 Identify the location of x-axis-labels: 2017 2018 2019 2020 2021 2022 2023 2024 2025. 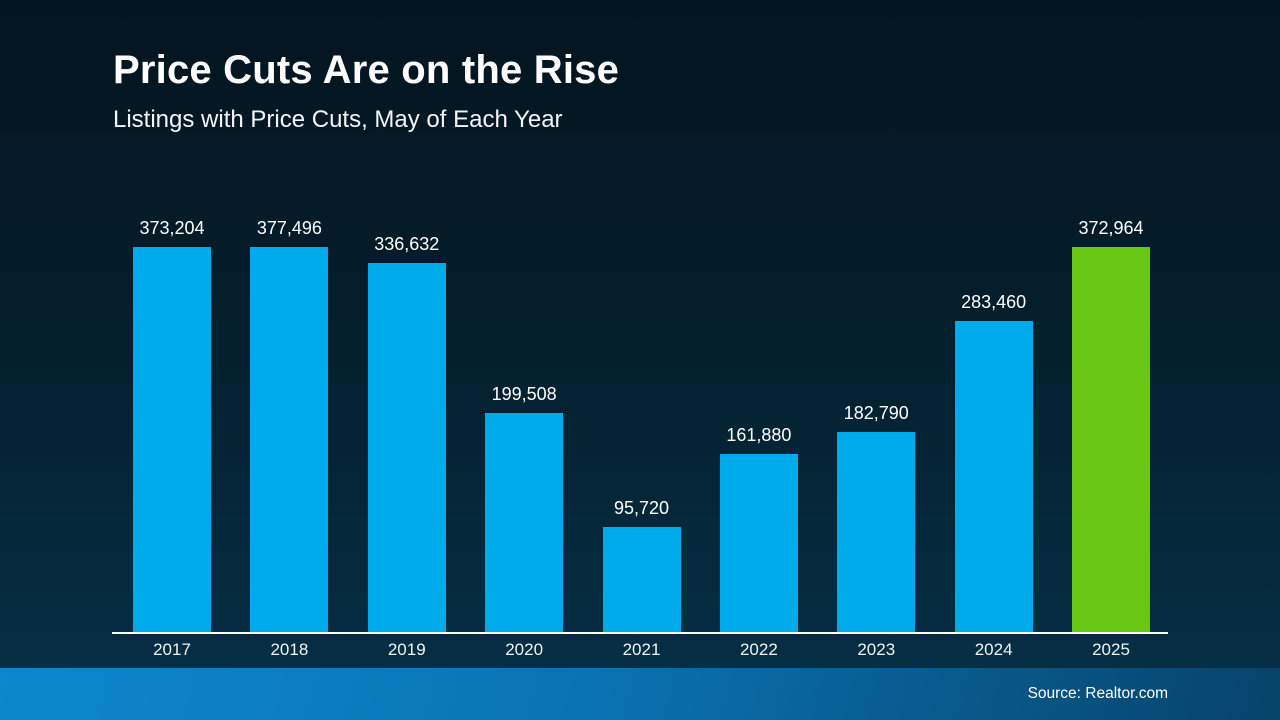
(641, 650).